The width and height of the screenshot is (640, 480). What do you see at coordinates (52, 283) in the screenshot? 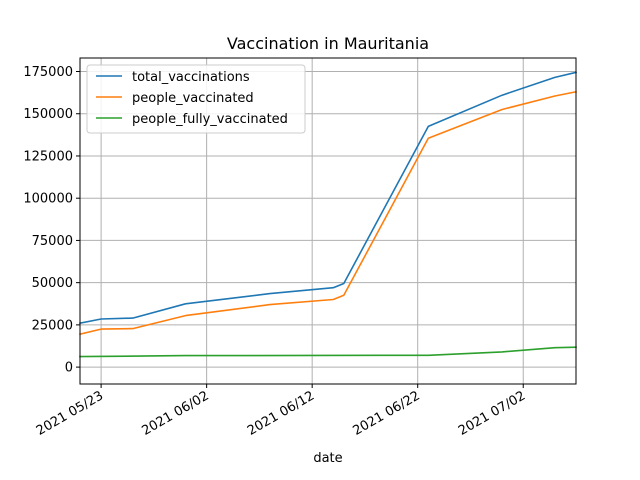
I see `y-tick-label: 50000` at bounding box center [52, 283].